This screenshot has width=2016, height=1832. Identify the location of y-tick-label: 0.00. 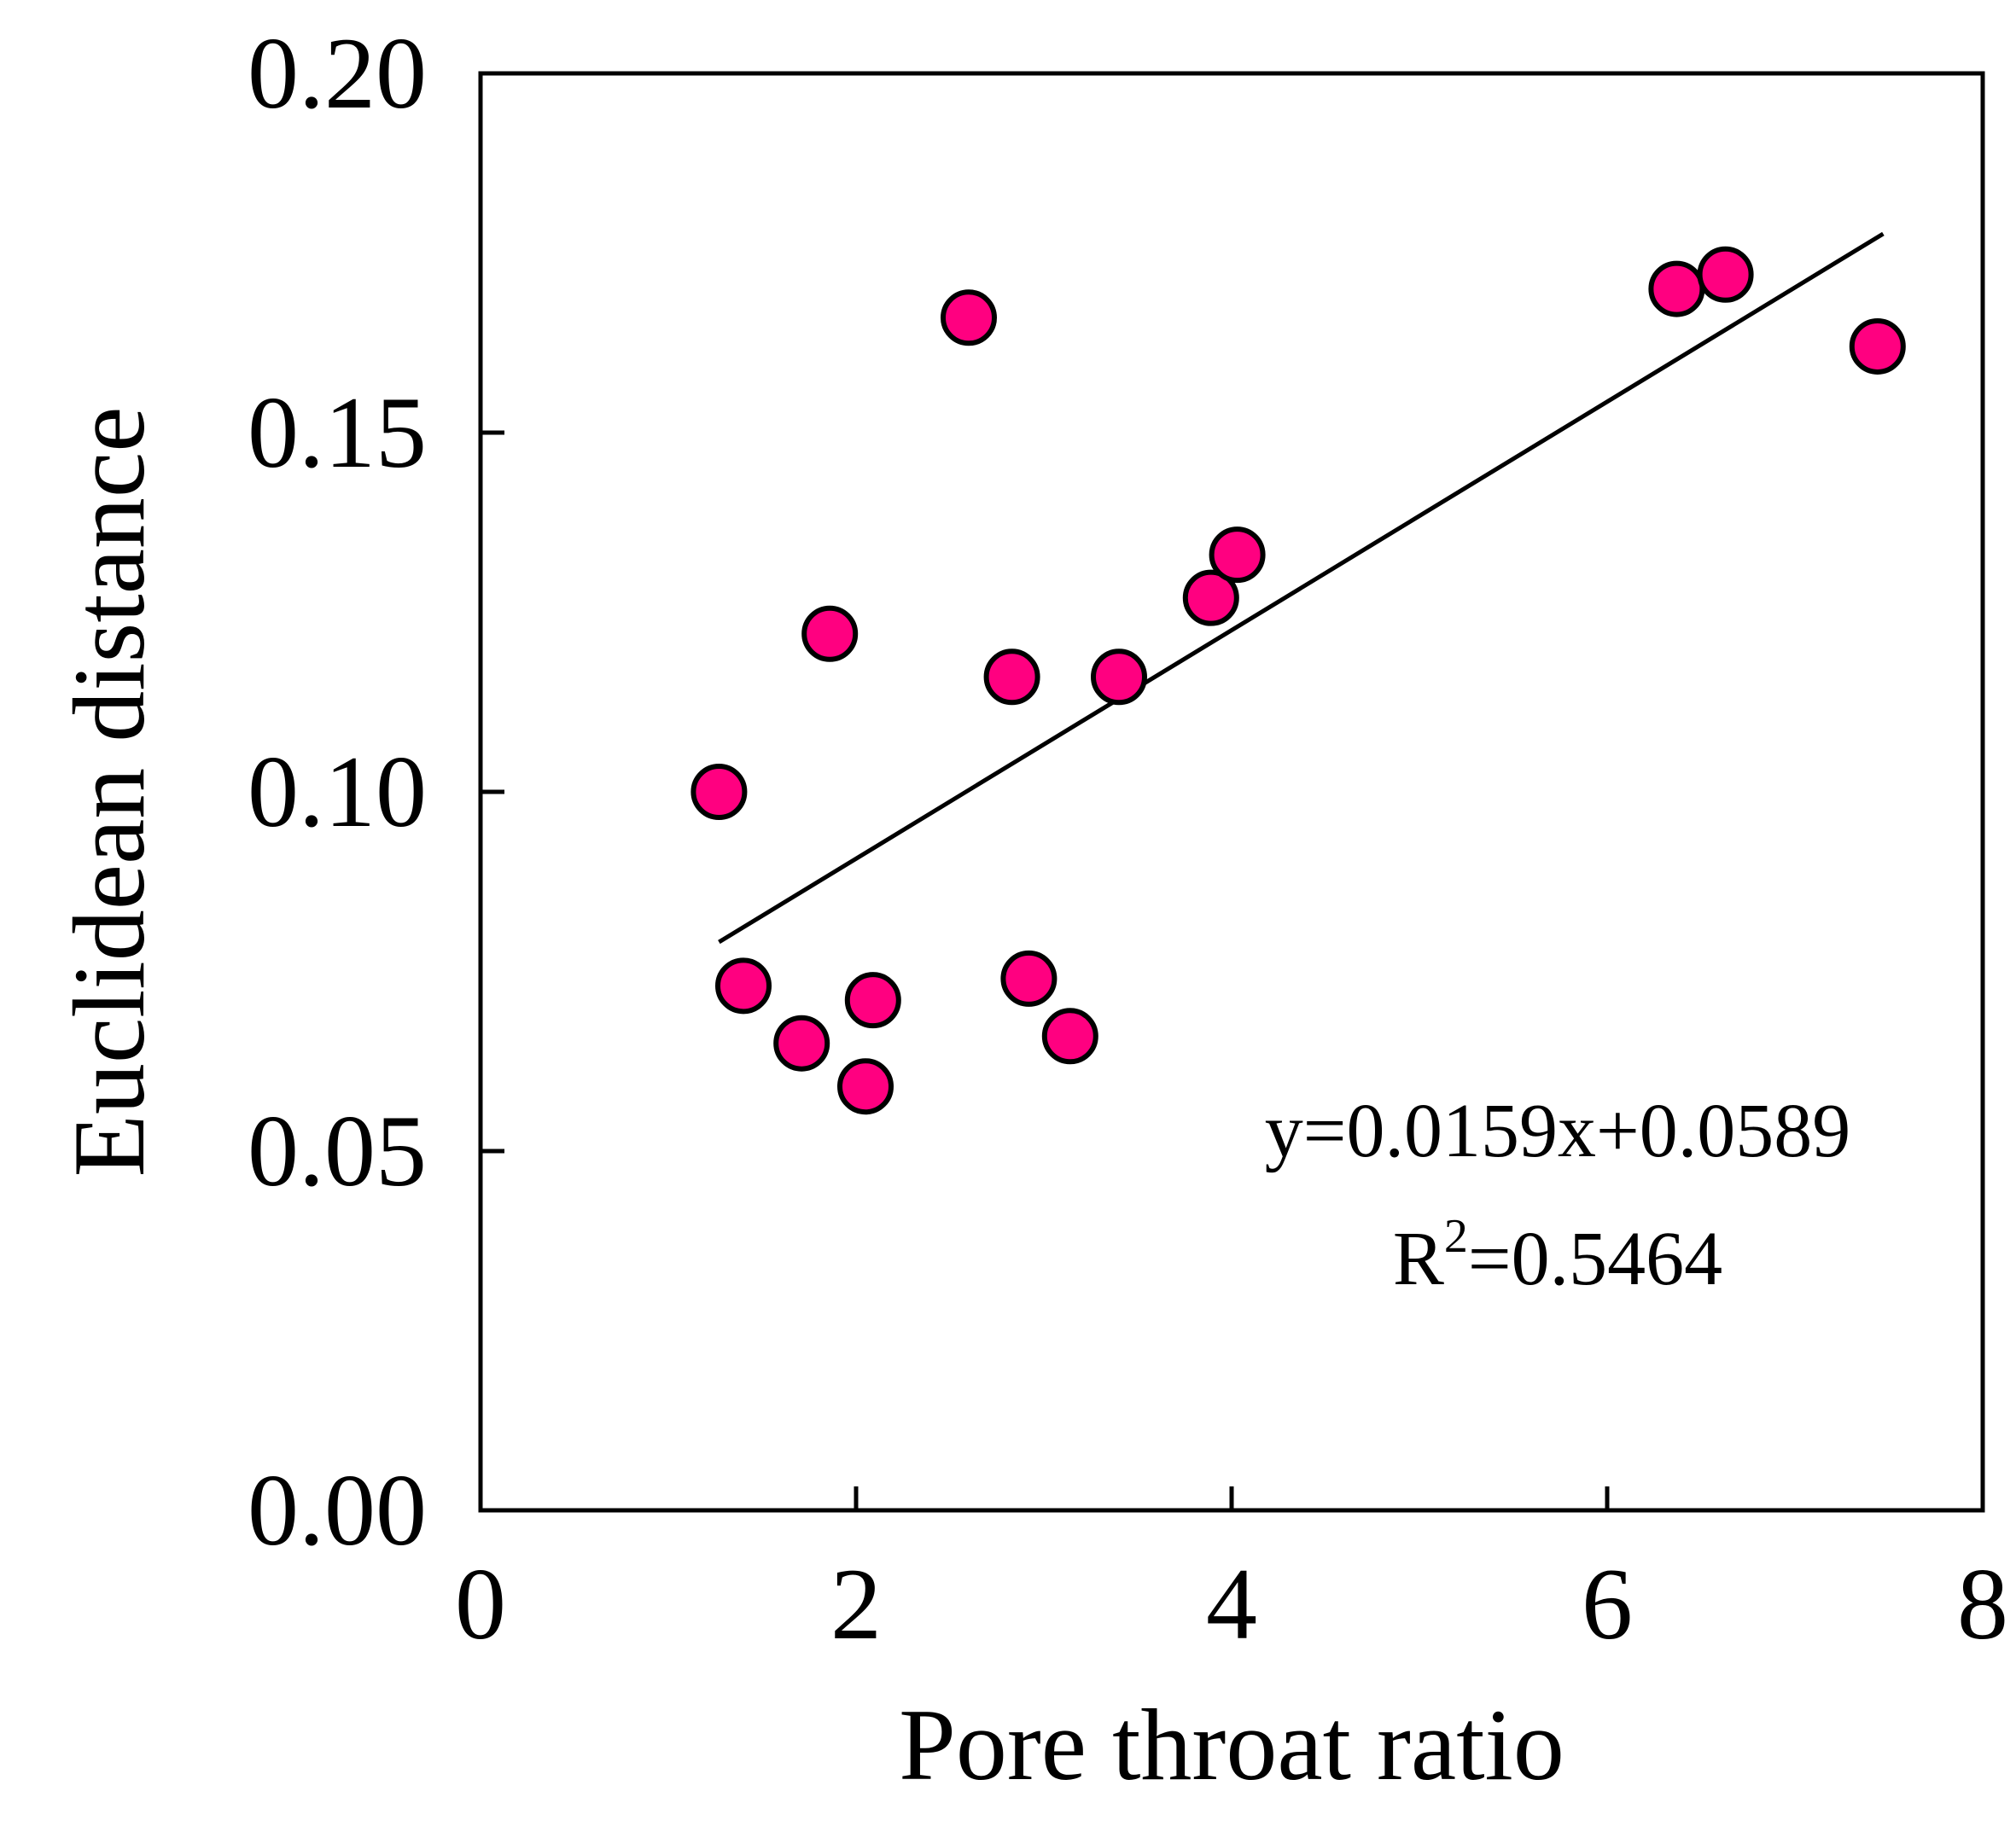
(337, 1510).